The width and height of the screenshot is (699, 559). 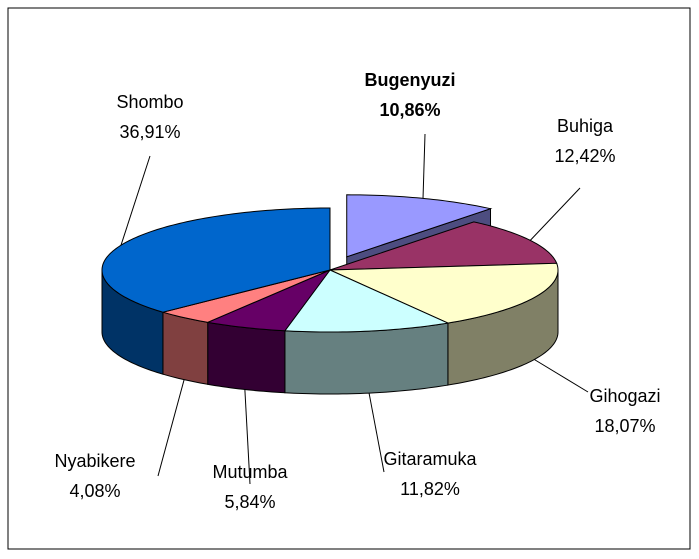 What do you see at coordinates (624, 426) in the screenshot?
I see `slice-value-label: 18,07%` at bounding box center [624, 426].